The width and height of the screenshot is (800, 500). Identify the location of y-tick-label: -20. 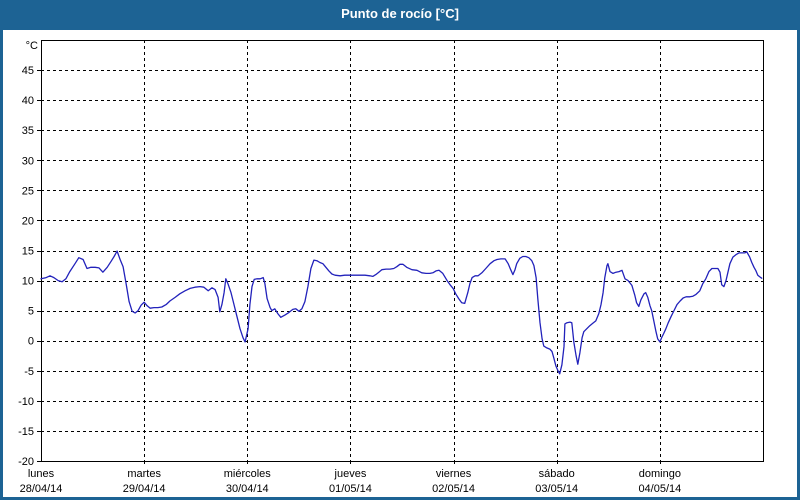
(26, 462).